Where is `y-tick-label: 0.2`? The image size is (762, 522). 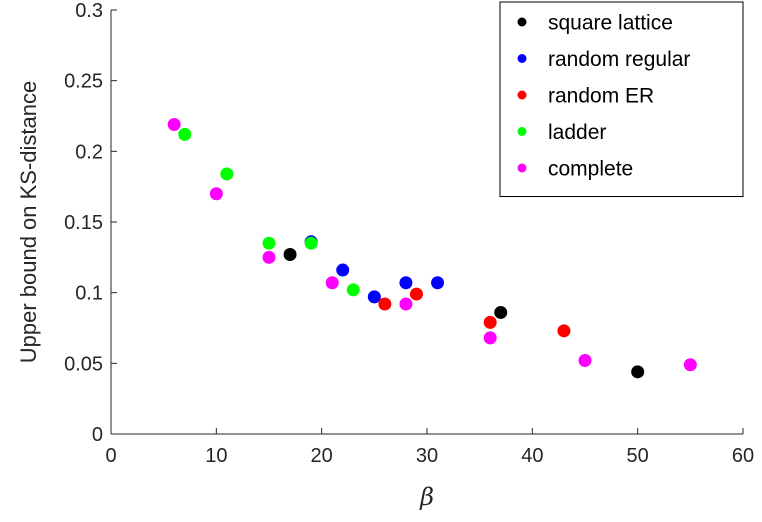
y-tick-label: 0.2 is located at coordinates (89, 152).